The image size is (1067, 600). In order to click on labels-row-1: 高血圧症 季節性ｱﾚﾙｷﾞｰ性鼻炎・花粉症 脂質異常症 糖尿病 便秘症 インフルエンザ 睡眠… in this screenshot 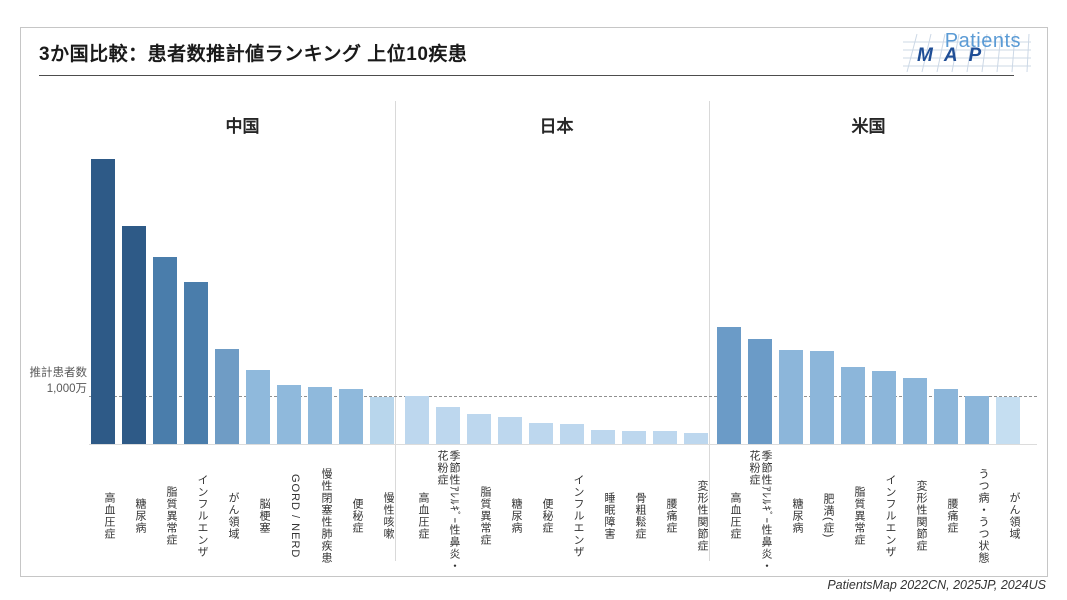, I will do `click(556, 516)`.